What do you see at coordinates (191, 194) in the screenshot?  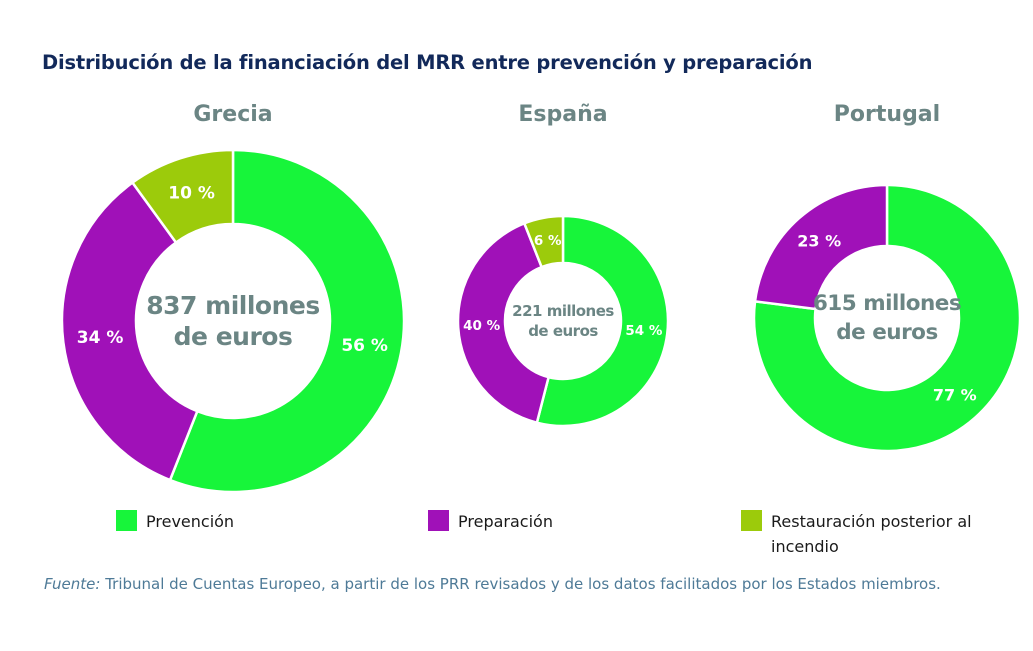 I see `slice-label-restauracion: 10 %` at bounding box center [191, 194].